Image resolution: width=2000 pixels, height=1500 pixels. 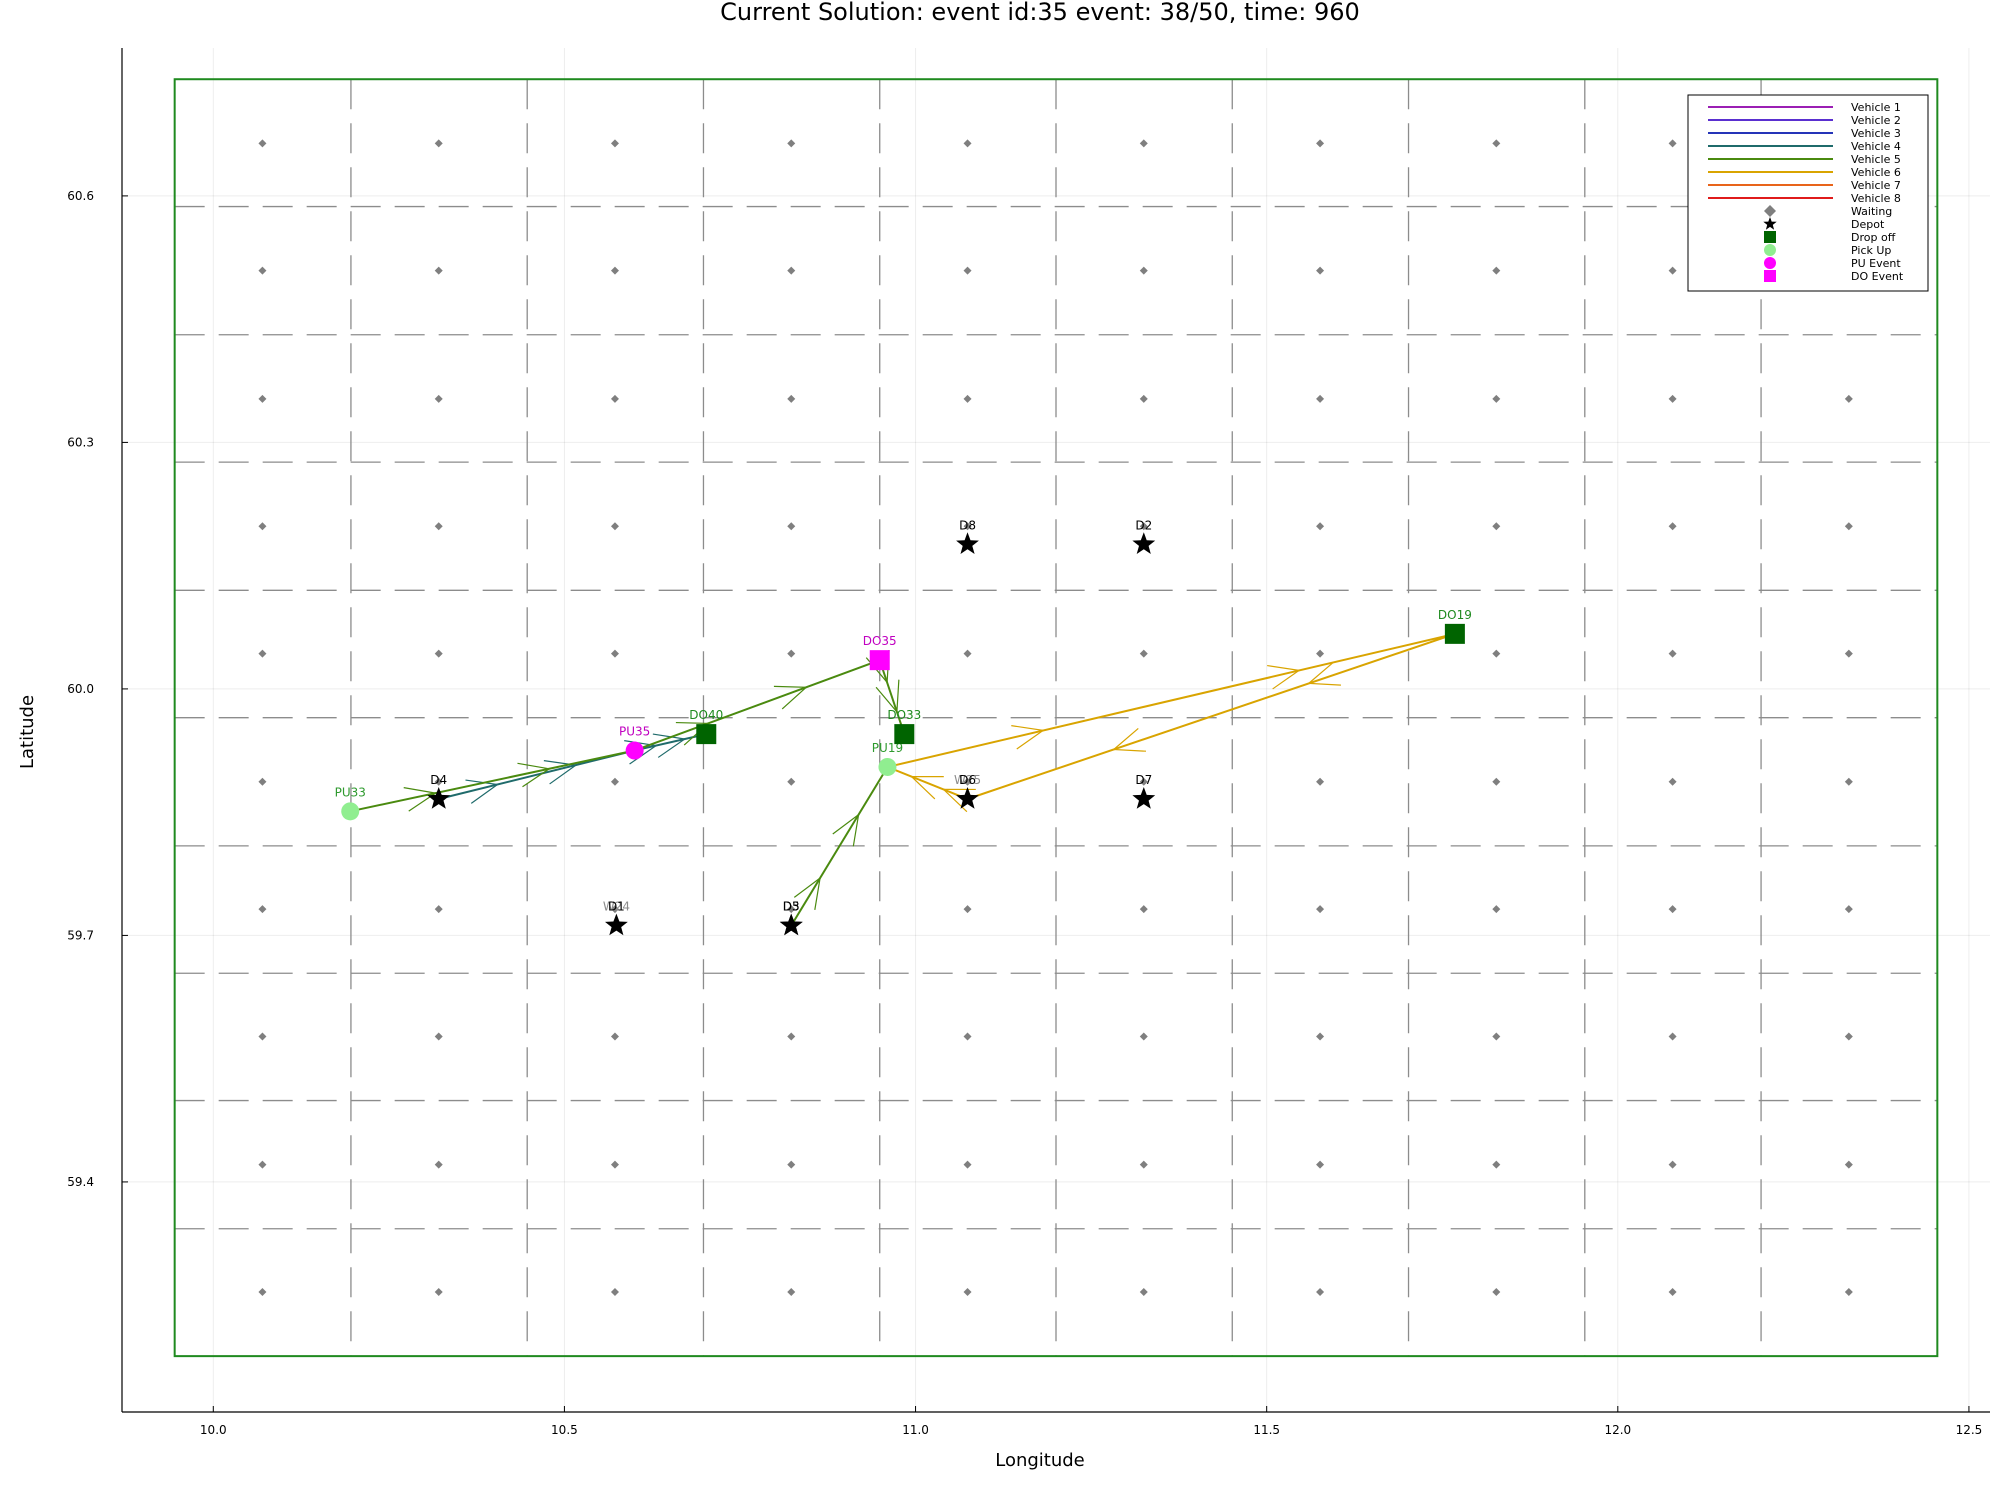 I want to click on legend-label: Vehicle 6, so click(x=1876, y=172).